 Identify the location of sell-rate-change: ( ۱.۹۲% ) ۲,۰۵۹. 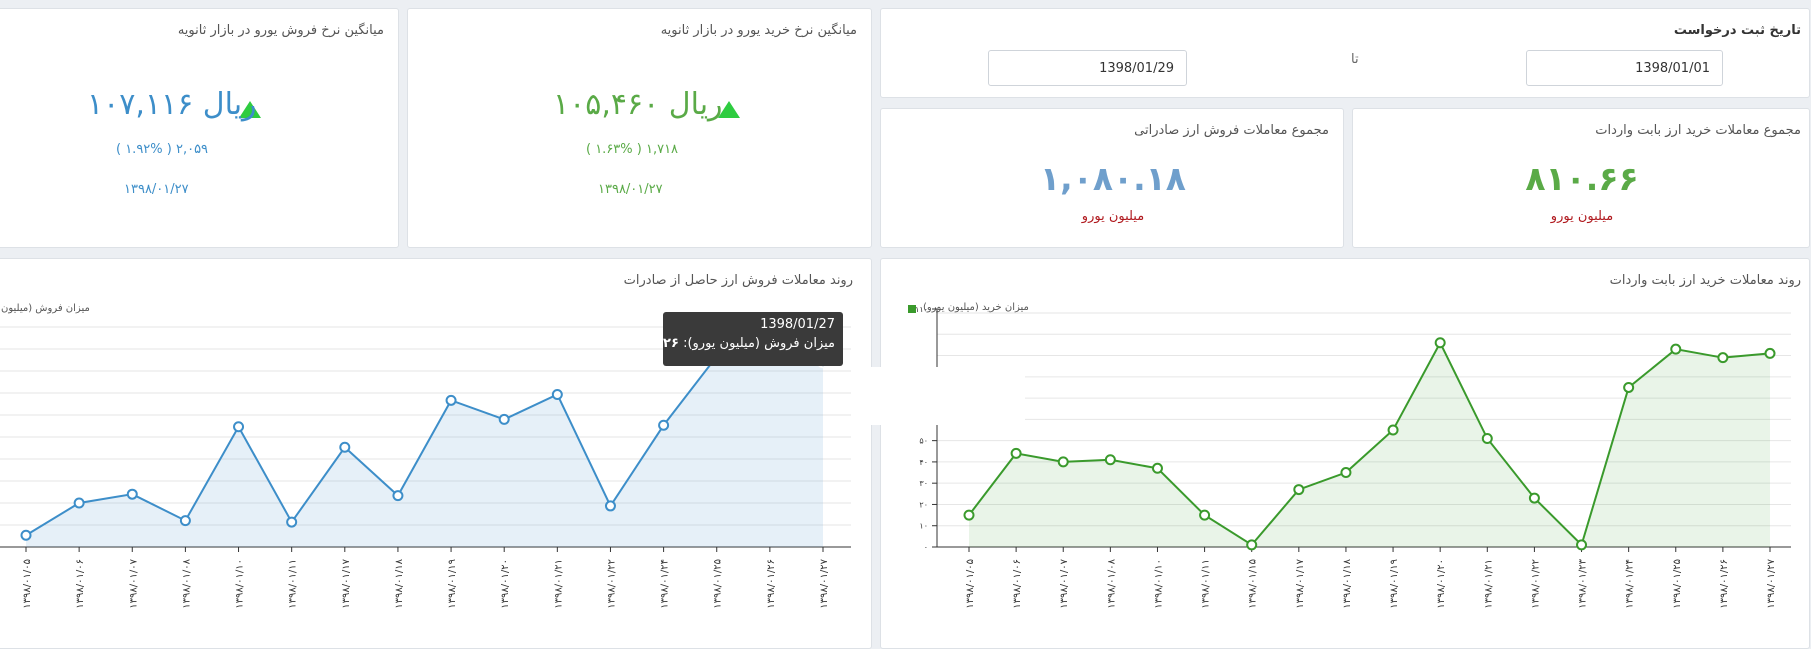
(162, 149).